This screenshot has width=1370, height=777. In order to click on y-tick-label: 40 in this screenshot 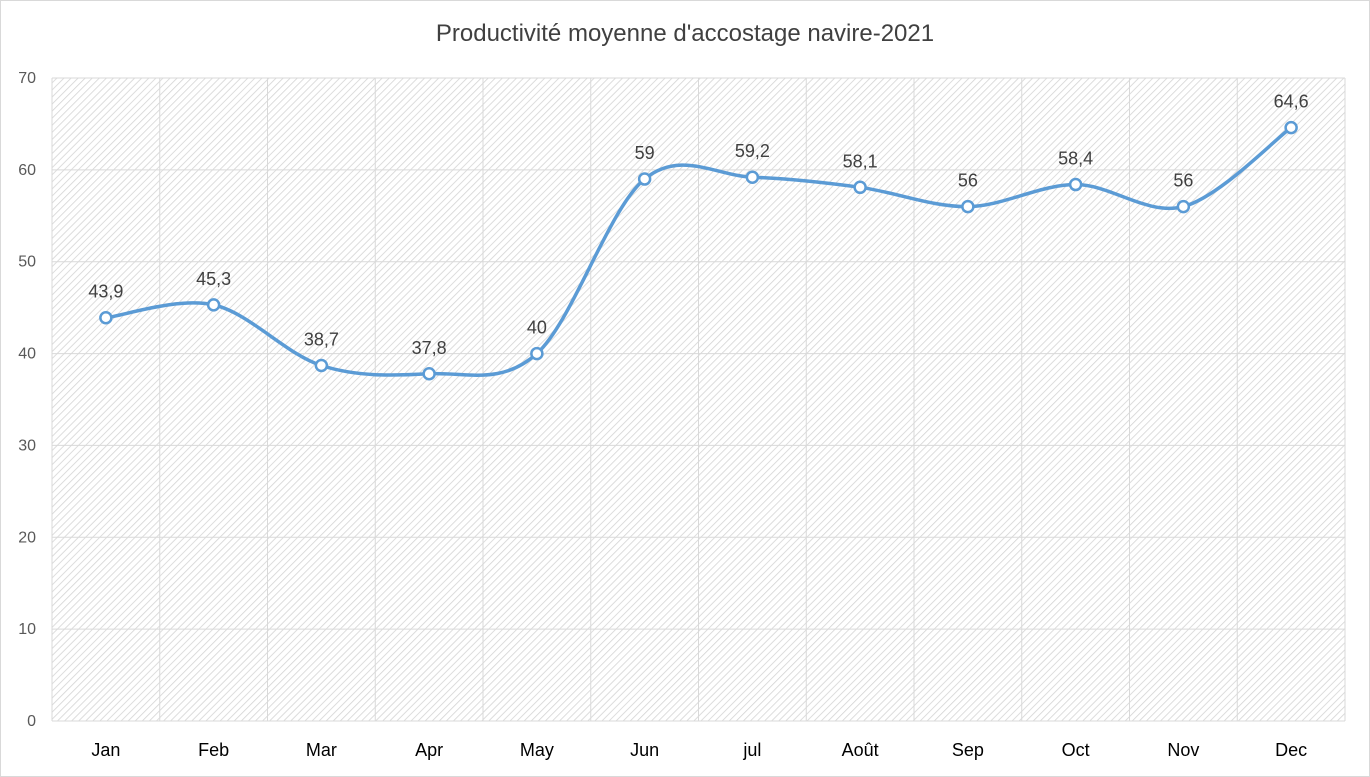, I will do `click(27, 354)`.